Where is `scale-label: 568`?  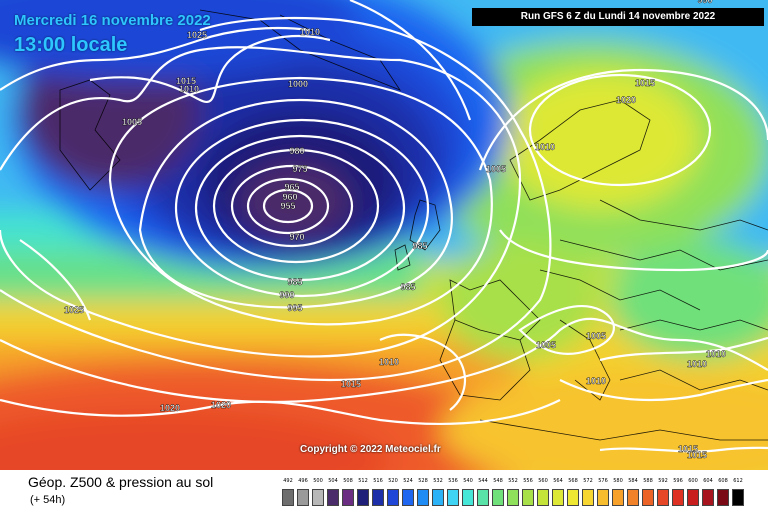 scale-label: 568 is located at coordinates (573, 481).